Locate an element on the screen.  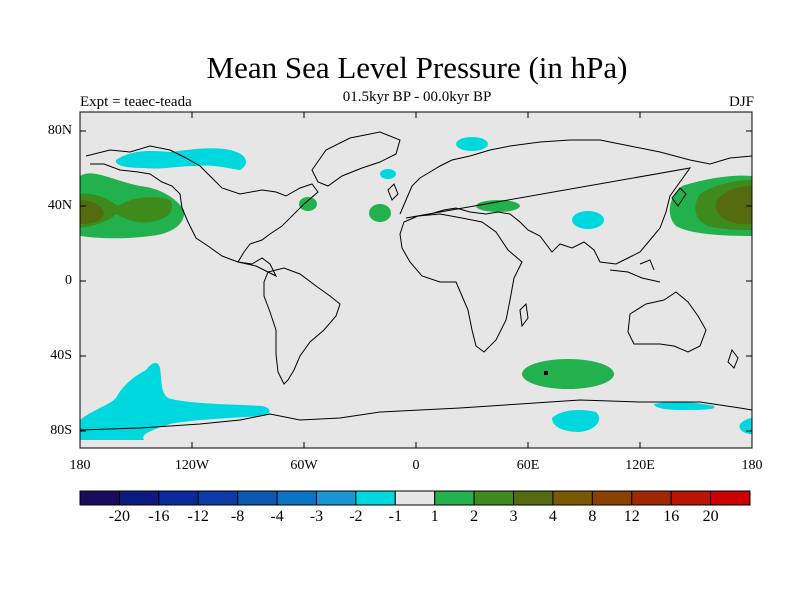
experiment-label: Expt = teaec-teada is located at coordinates (136, 102).